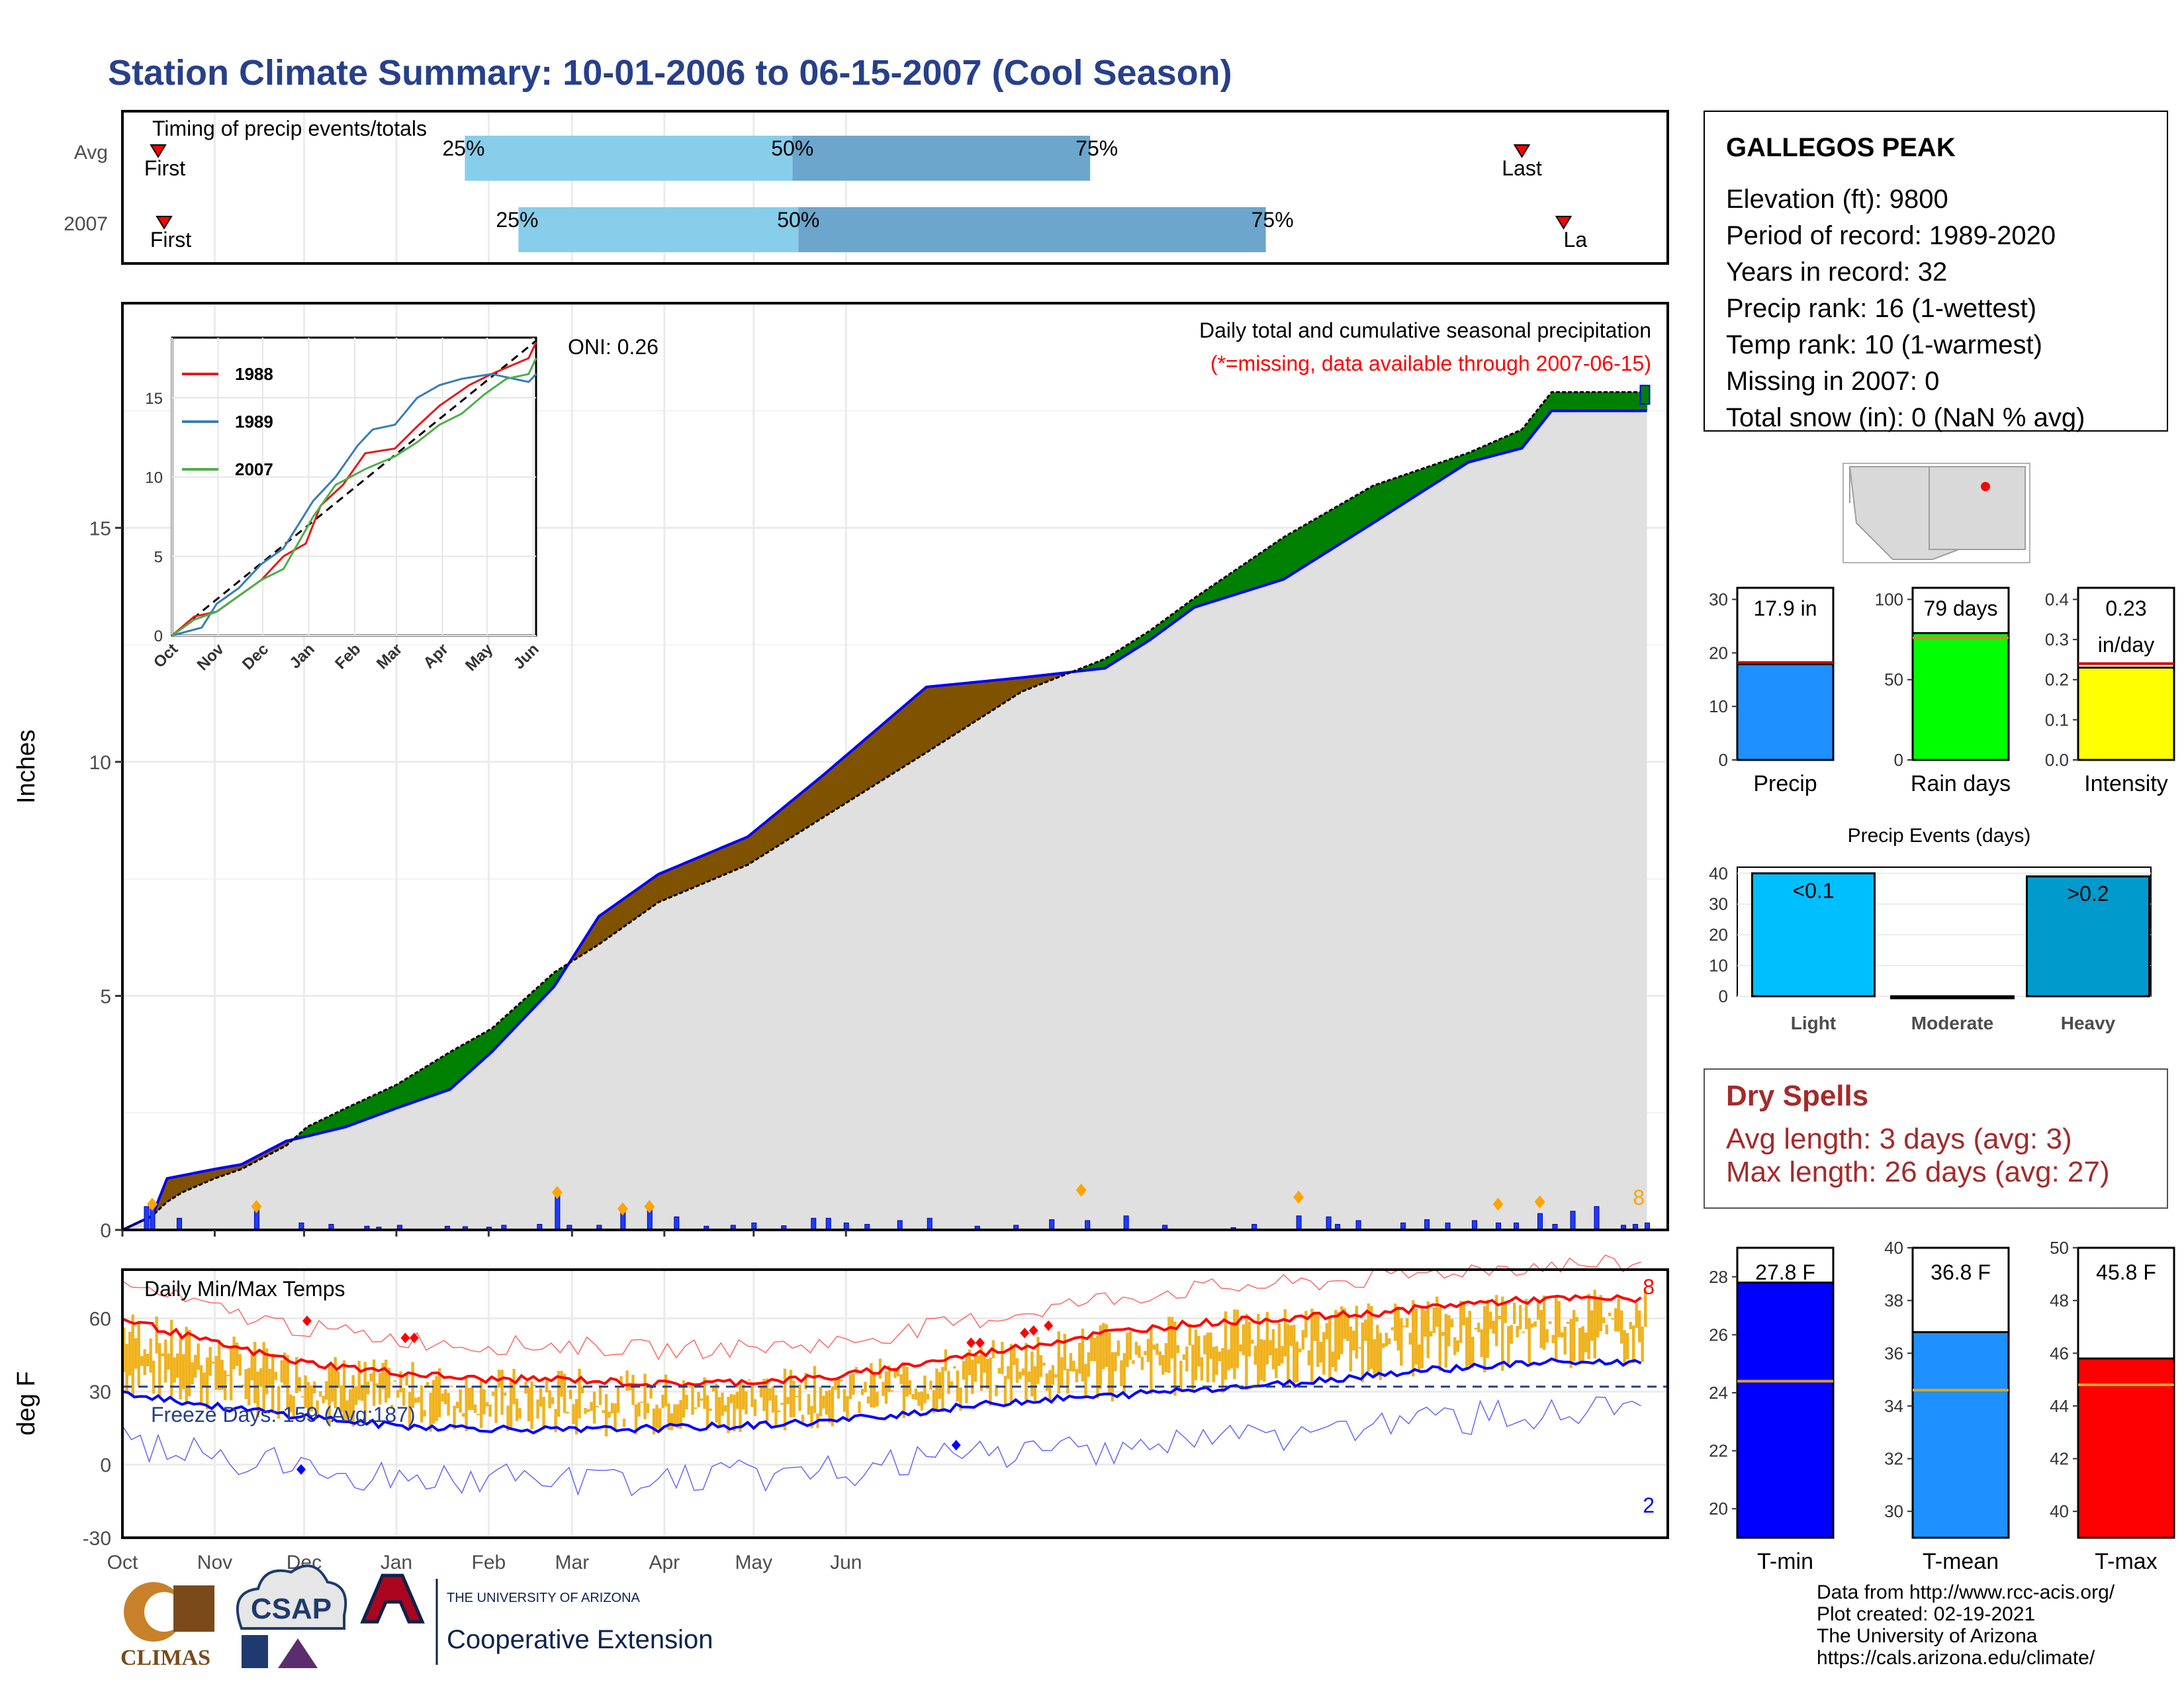  Describe the element at coordinates (100, 763) in the screenshot. I see `precip-y-tick: 10` at that location.